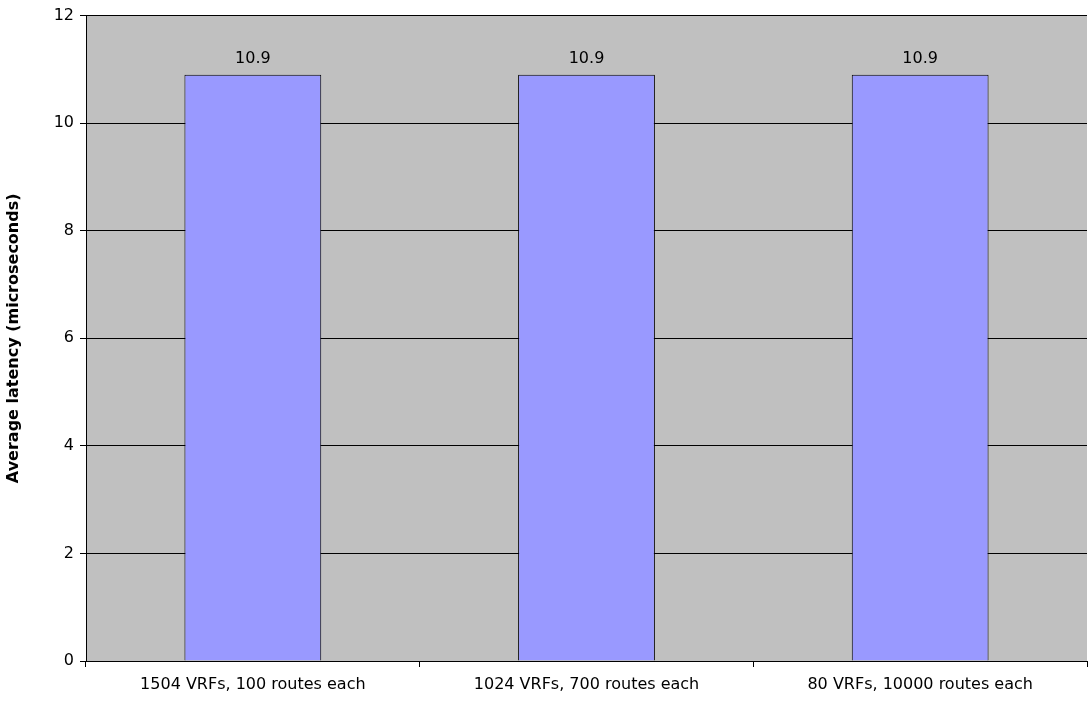 The width and height of the screenshot is (1088, 708). What do you see at coordinates (68, 337) in the screenshot?
I see `y-tick-label: 6` at bounding box center [68, 337].